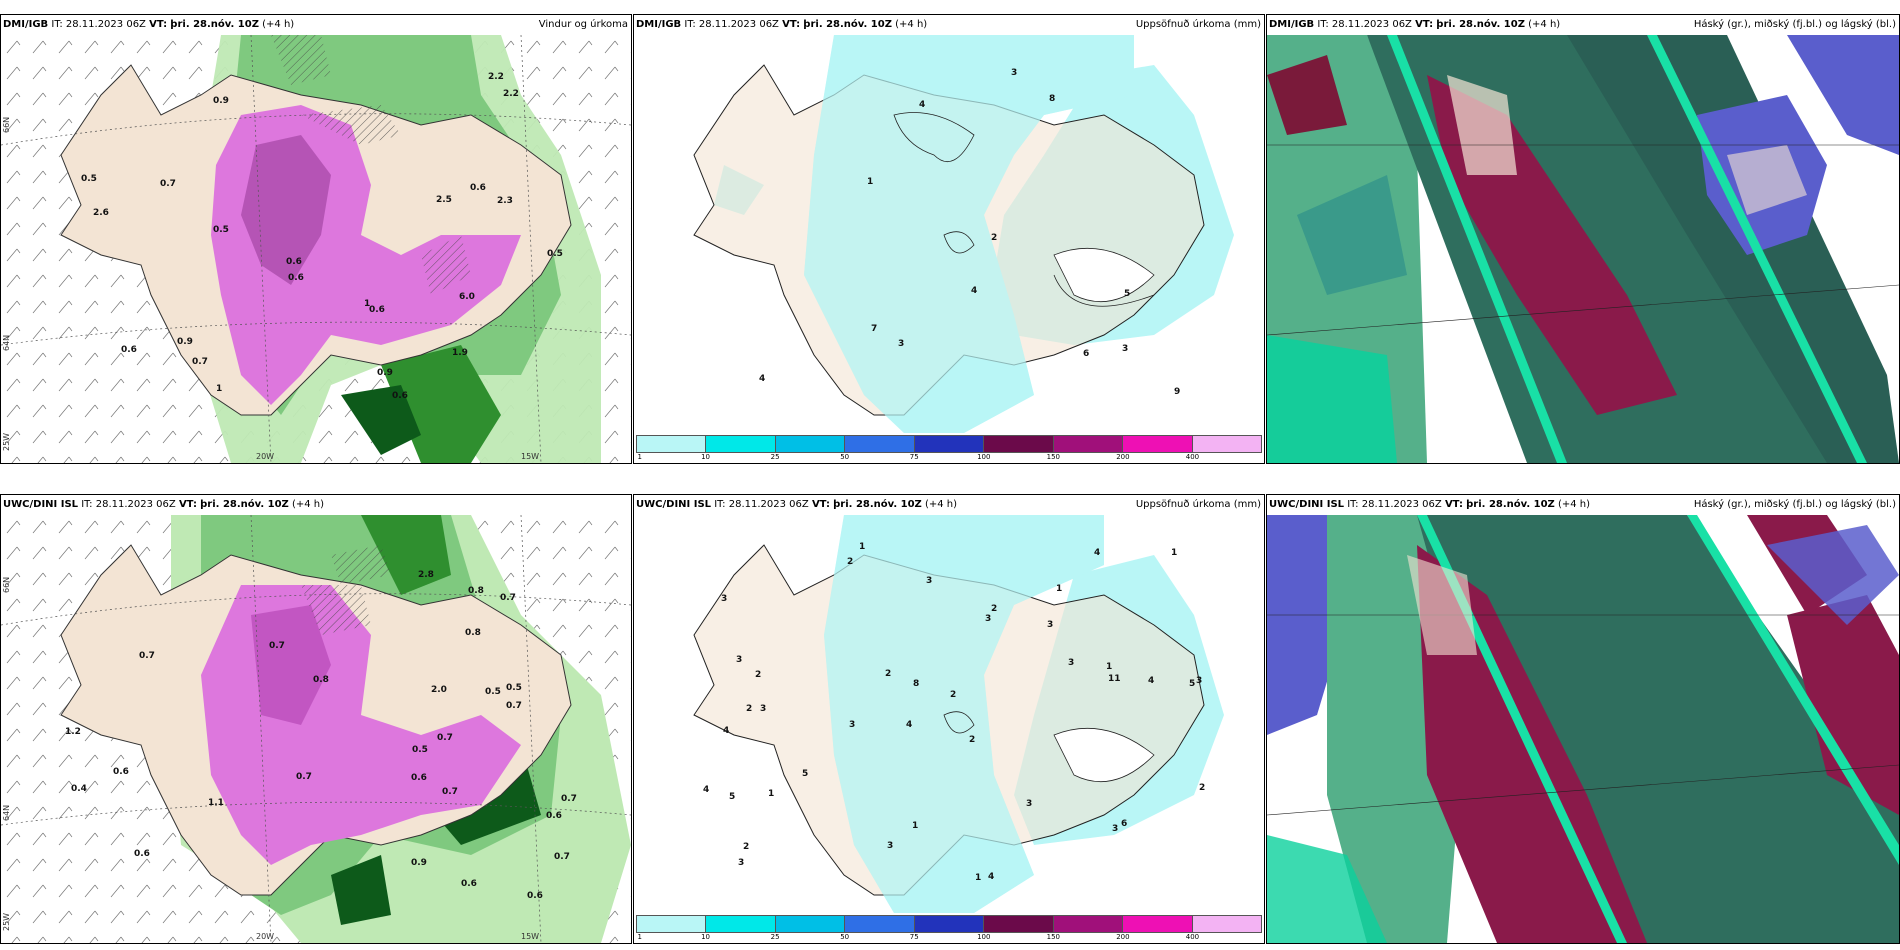  Describe the element at coordinates (1052, 99) in the screenshot. I see `value-label: 8` at that location.